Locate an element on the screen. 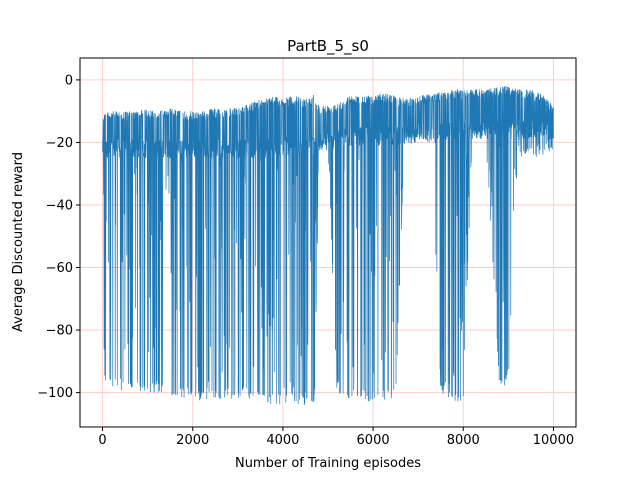 The height and width of the screenshot is (480, 640). x-tick-label: 0 is located at coordinates (102, 440).